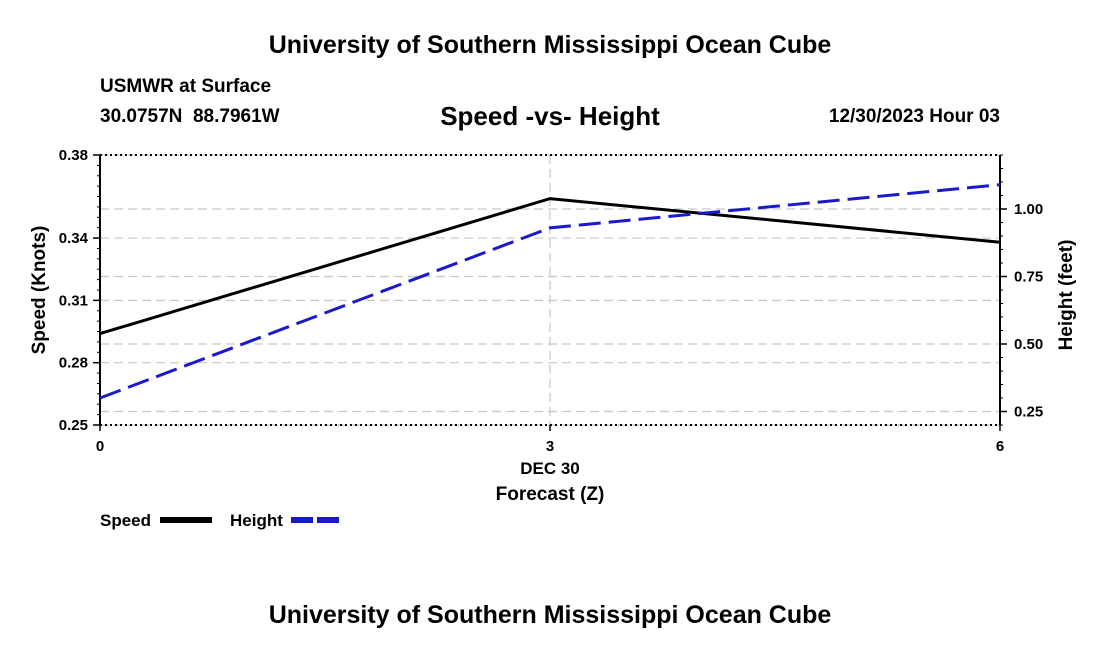  What do you see at coordinates (1066, 295) in the screenshot?
I see `right-axis-title: Height (feet)` at bounding box center [1066, 295].